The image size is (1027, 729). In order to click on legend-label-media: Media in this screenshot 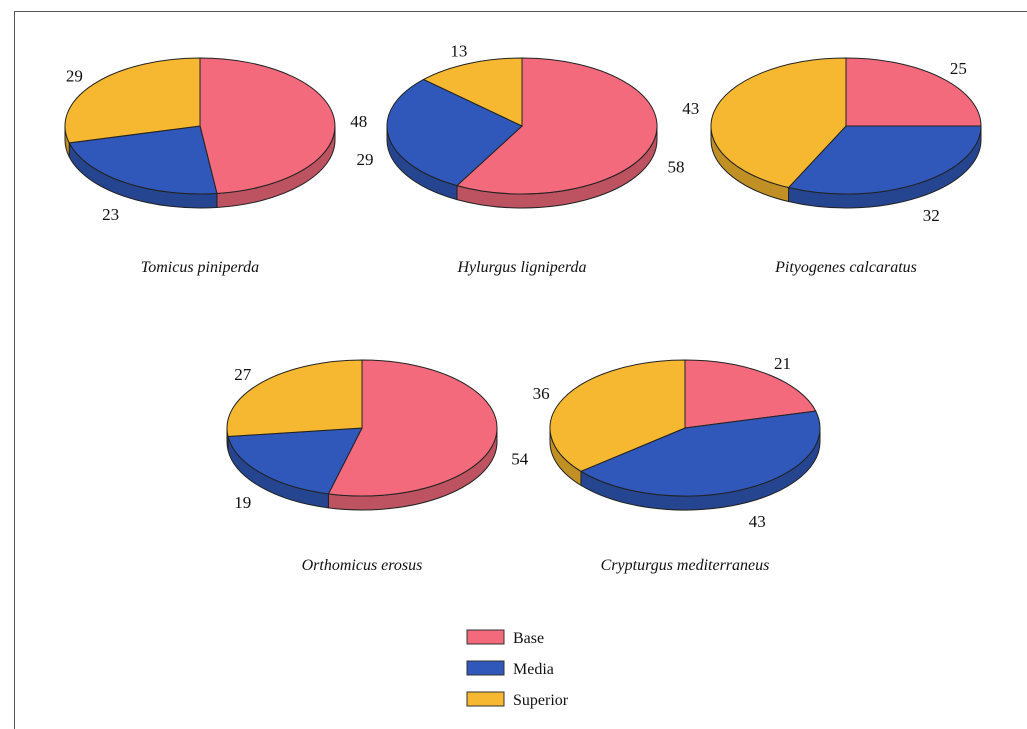, I will do `click(533, 669)`.